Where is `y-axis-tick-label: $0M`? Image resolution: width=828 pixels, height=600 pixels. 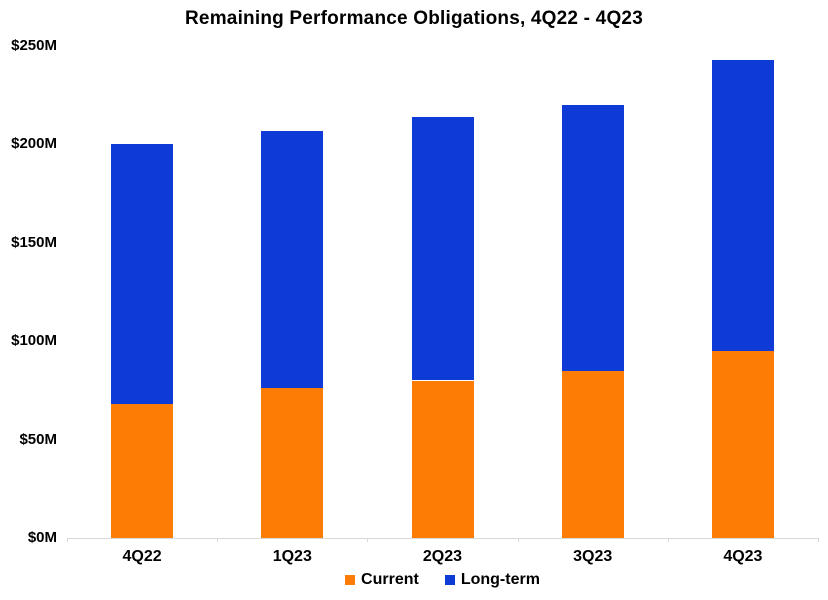 y-axis-tick-label: $0M is located at coordinates (42, 537).